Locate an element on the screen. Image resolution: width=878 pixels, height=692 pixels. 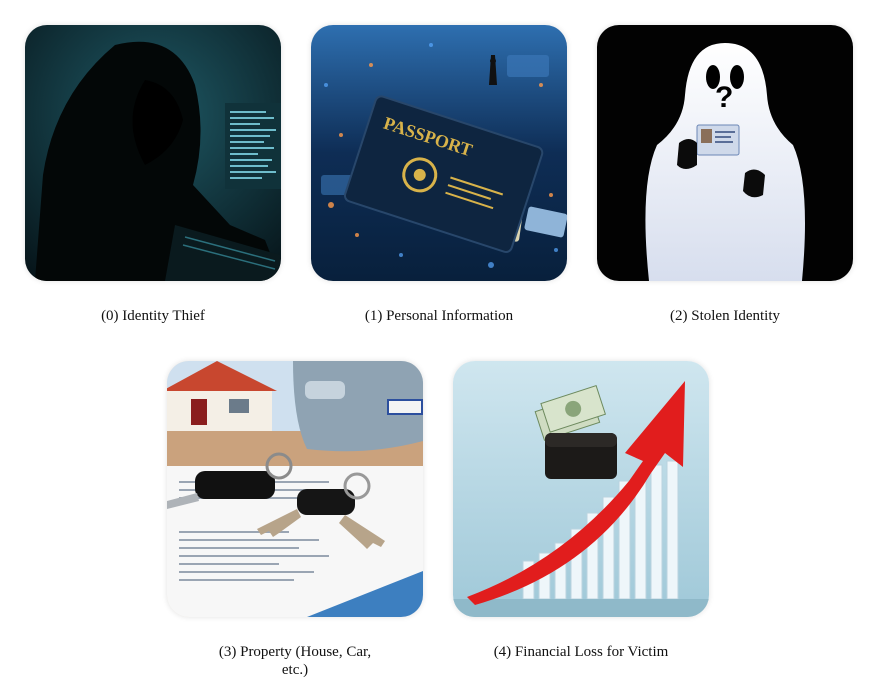
property-image is located at coordinates (295, 489).